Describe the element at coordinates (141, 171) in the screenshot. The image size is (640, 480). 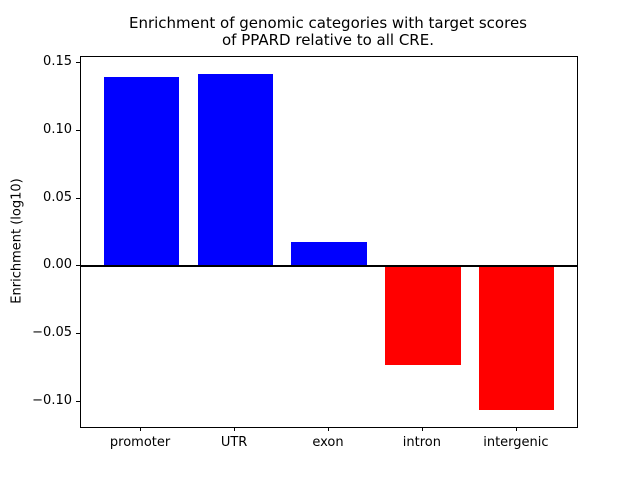
I see `bar-promoter` at that location.